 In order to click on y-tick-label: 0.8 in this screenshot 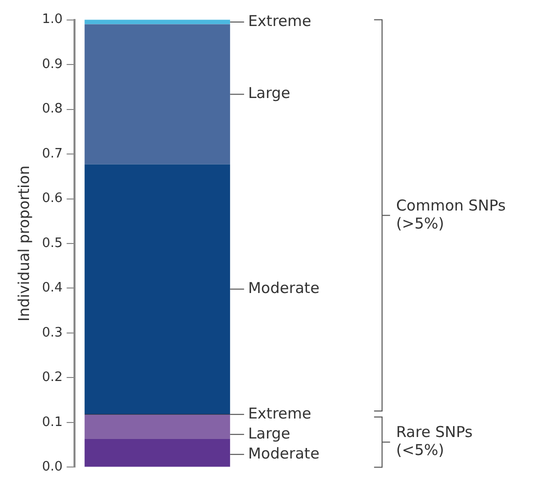, I will do `click(52, 109)`.